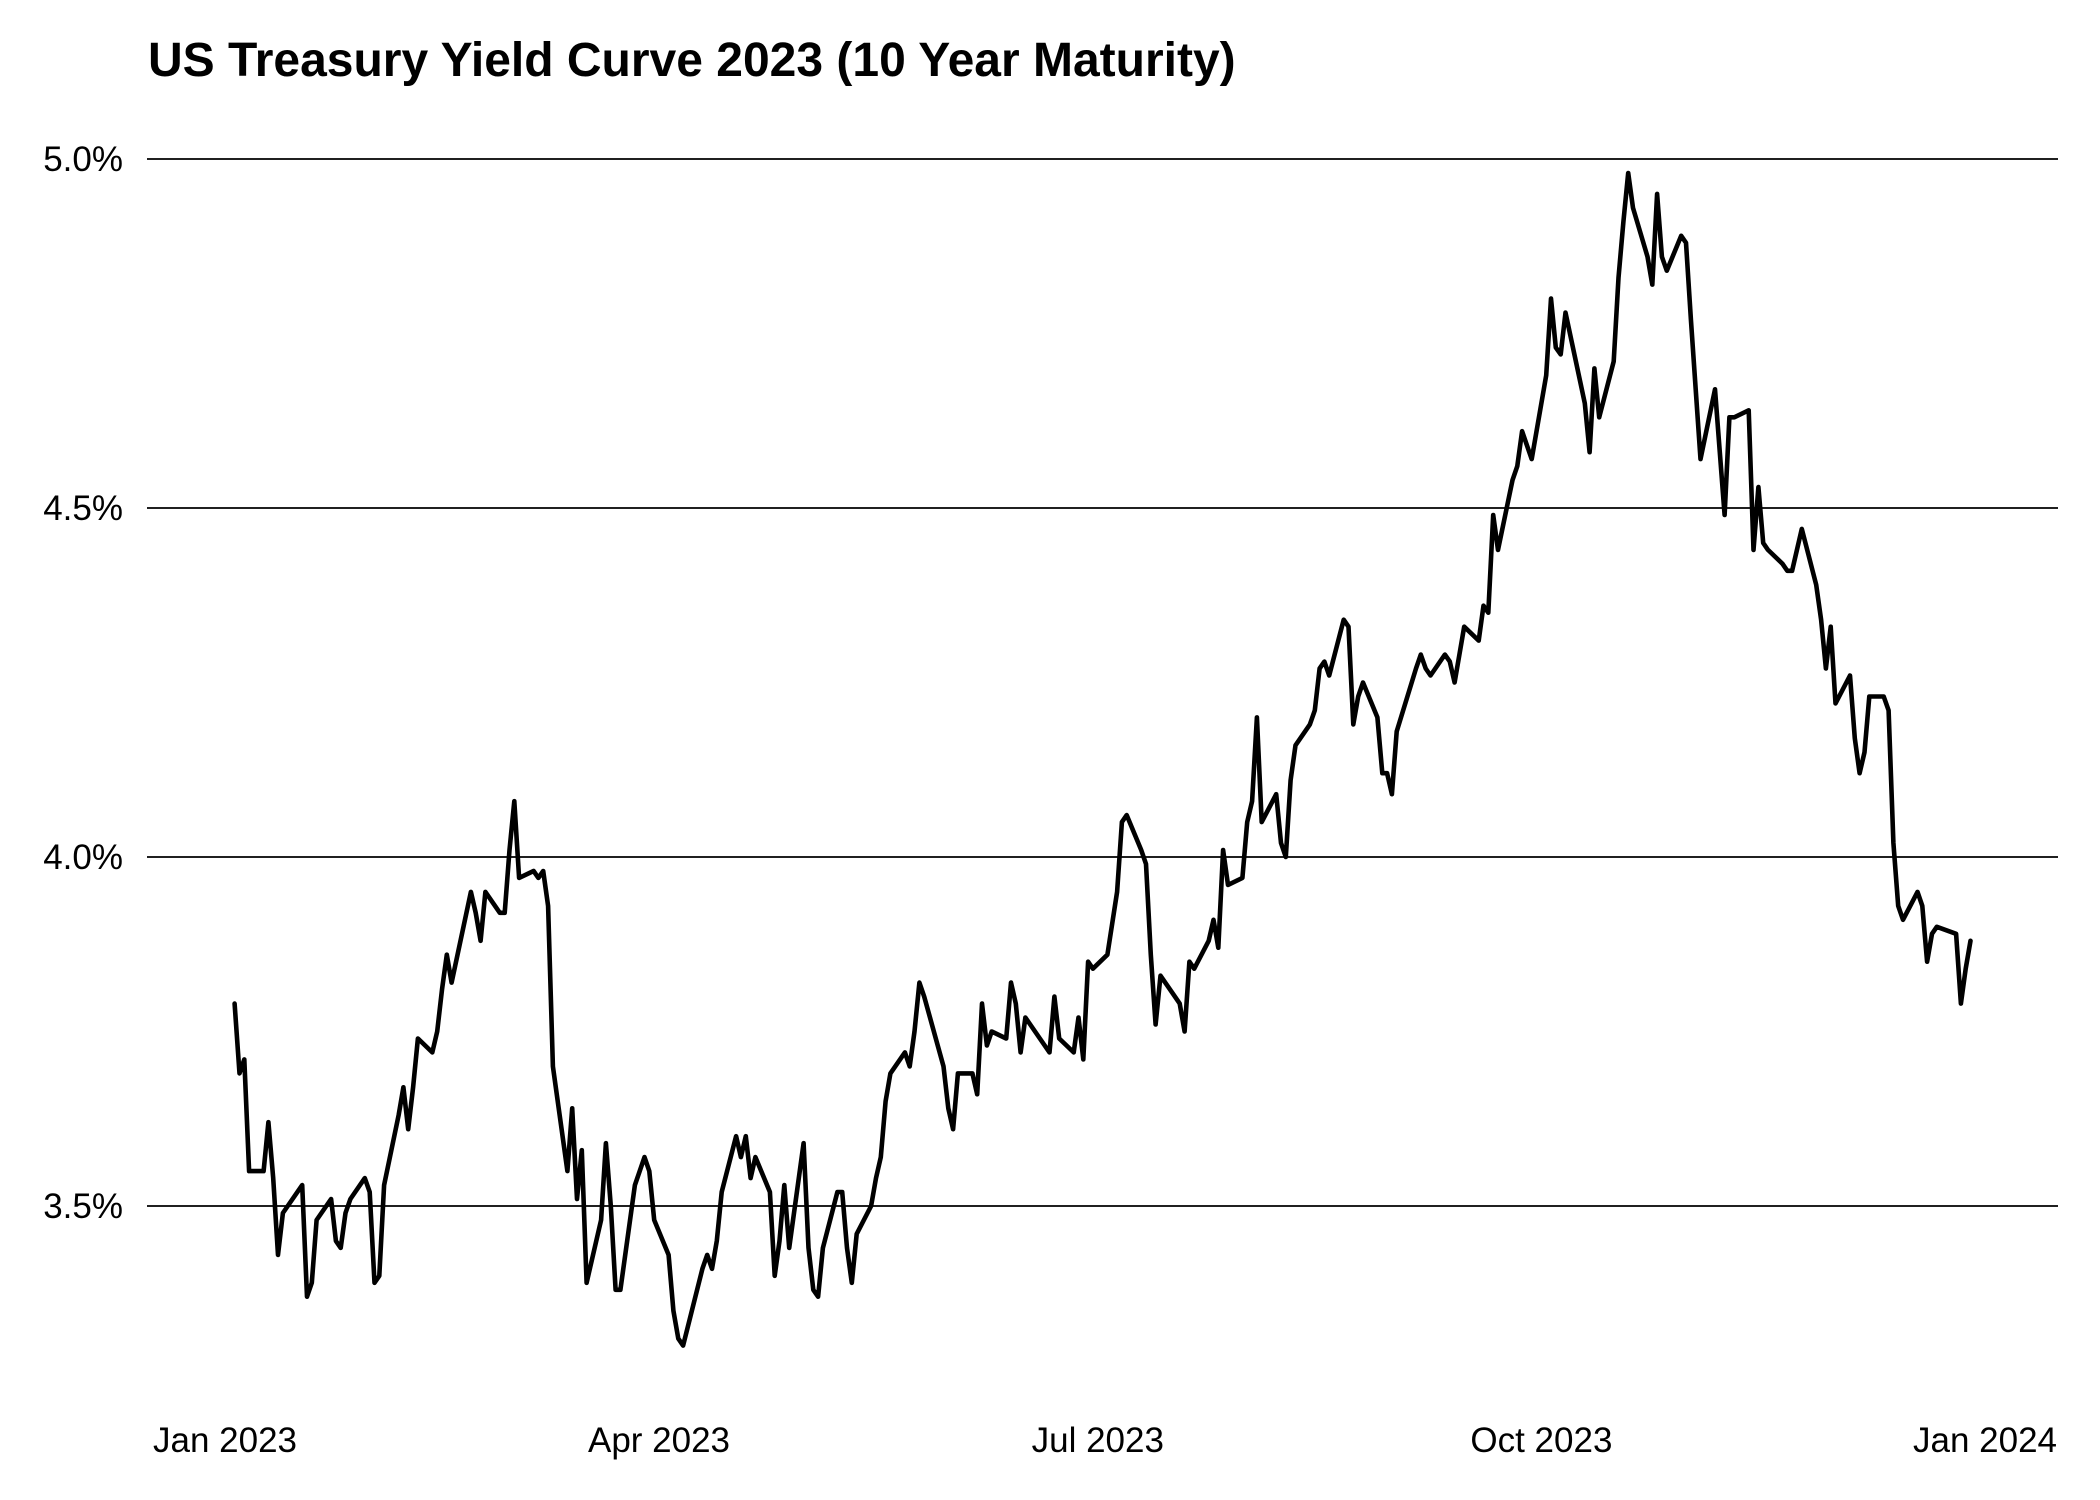 The height and width of the screenshot is (1500, 2100). Describe the element at coordinates (1985, 1440) in the screenshot. I see `x-axis-tick-label: Jan 2024` at that location.